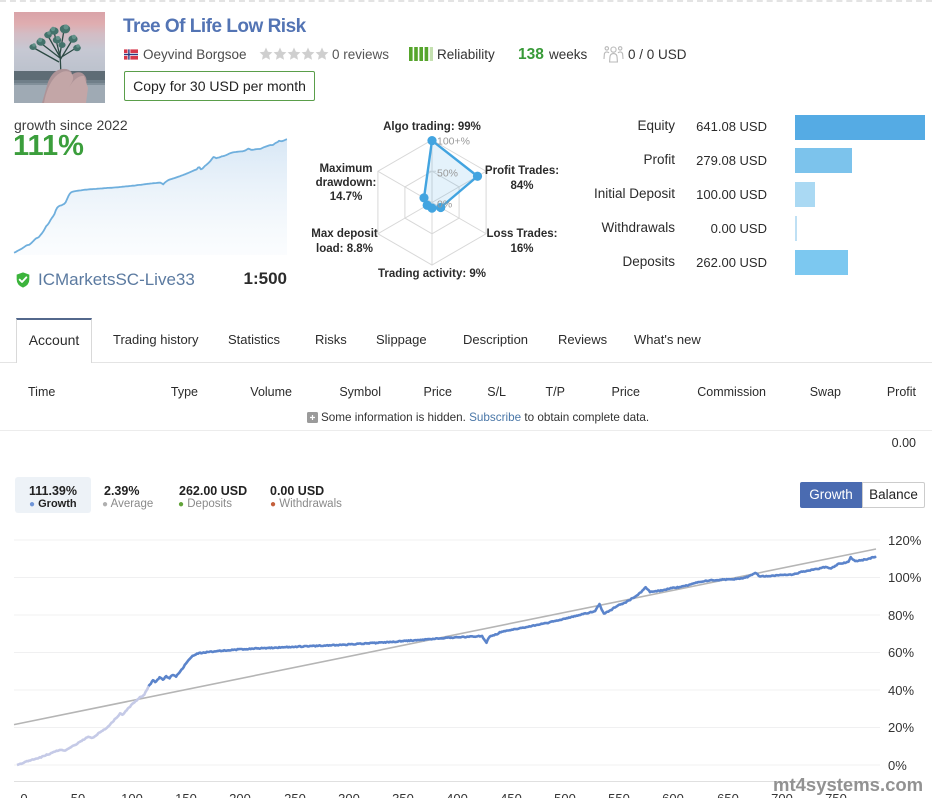 The width and height of the screenshot is (932, 798). What do you see at coordinates (905, 540) in the screenshot?
I see `svg-text: 120%` at bounding box center [905, 540].